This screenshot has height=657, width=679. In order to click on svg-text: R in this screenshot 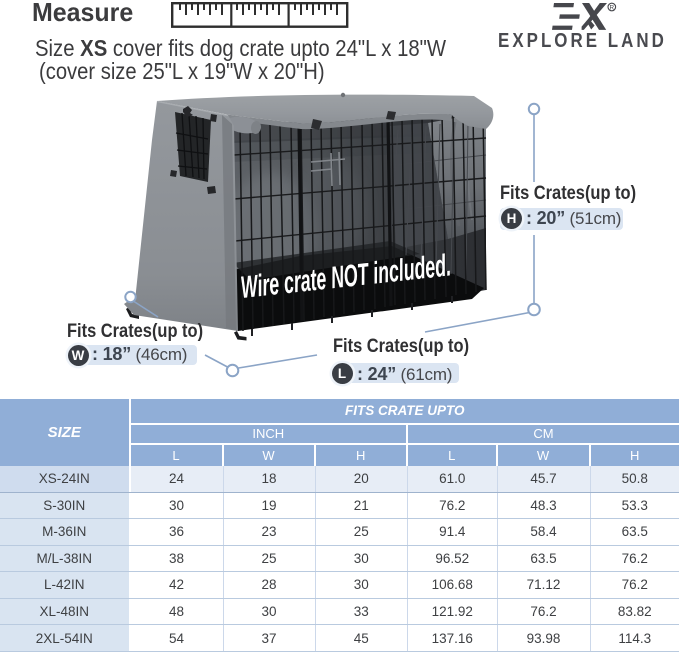, I will do `click(612, 7)`.